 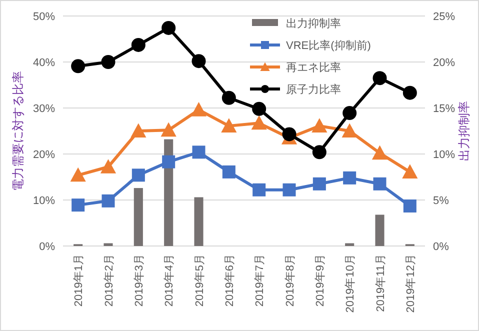 What do you see at coordinates (313, 89) in the screenshot?
I see `legend-label: 原子力比率` at bounding box center [313, 89].